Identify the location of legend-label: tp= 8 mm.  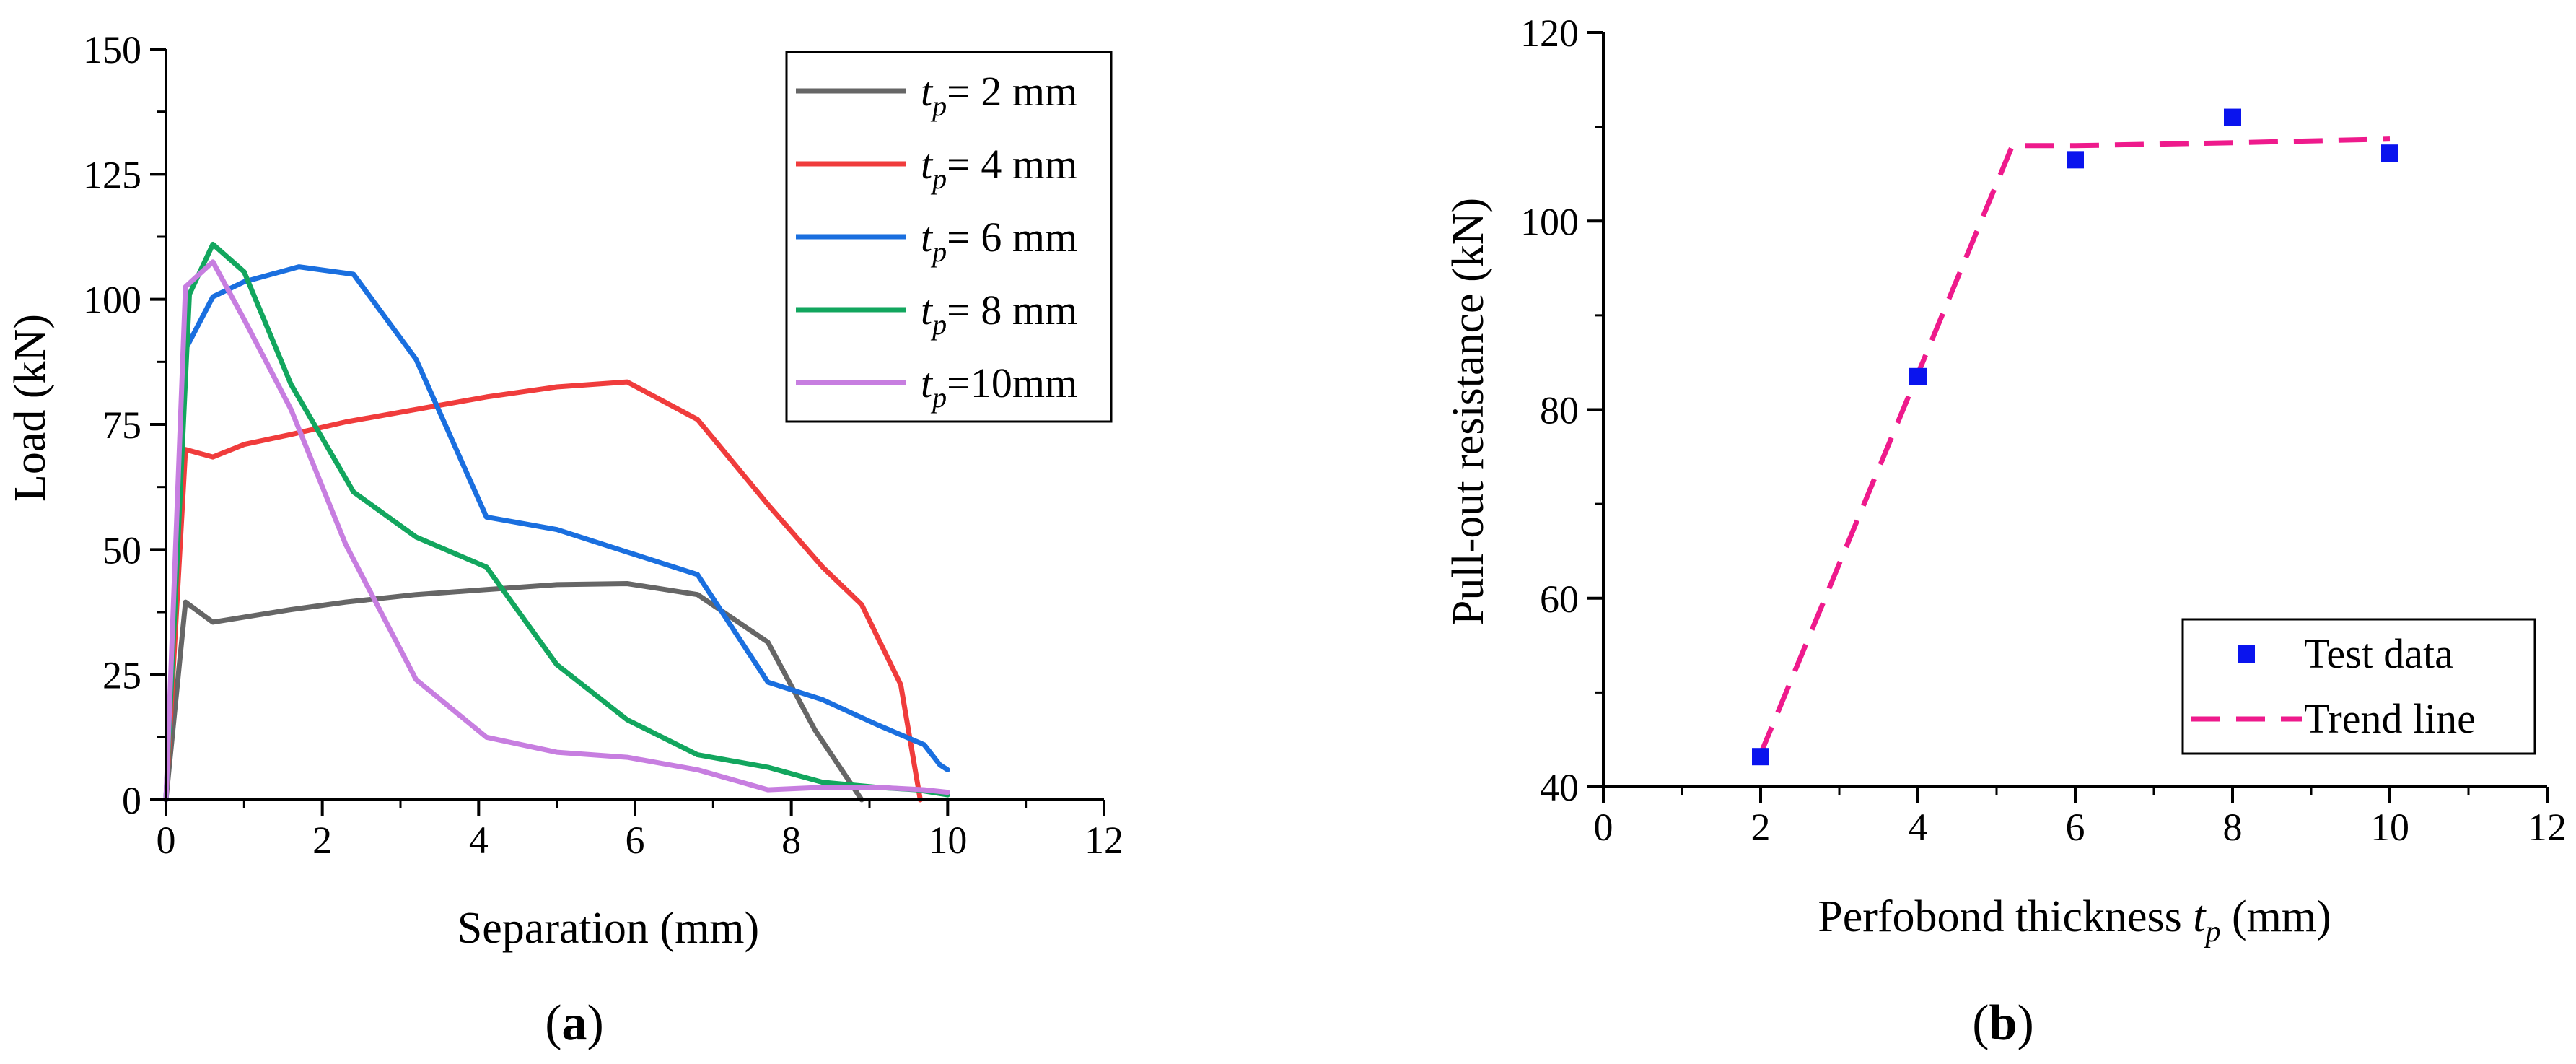
(999, 314).